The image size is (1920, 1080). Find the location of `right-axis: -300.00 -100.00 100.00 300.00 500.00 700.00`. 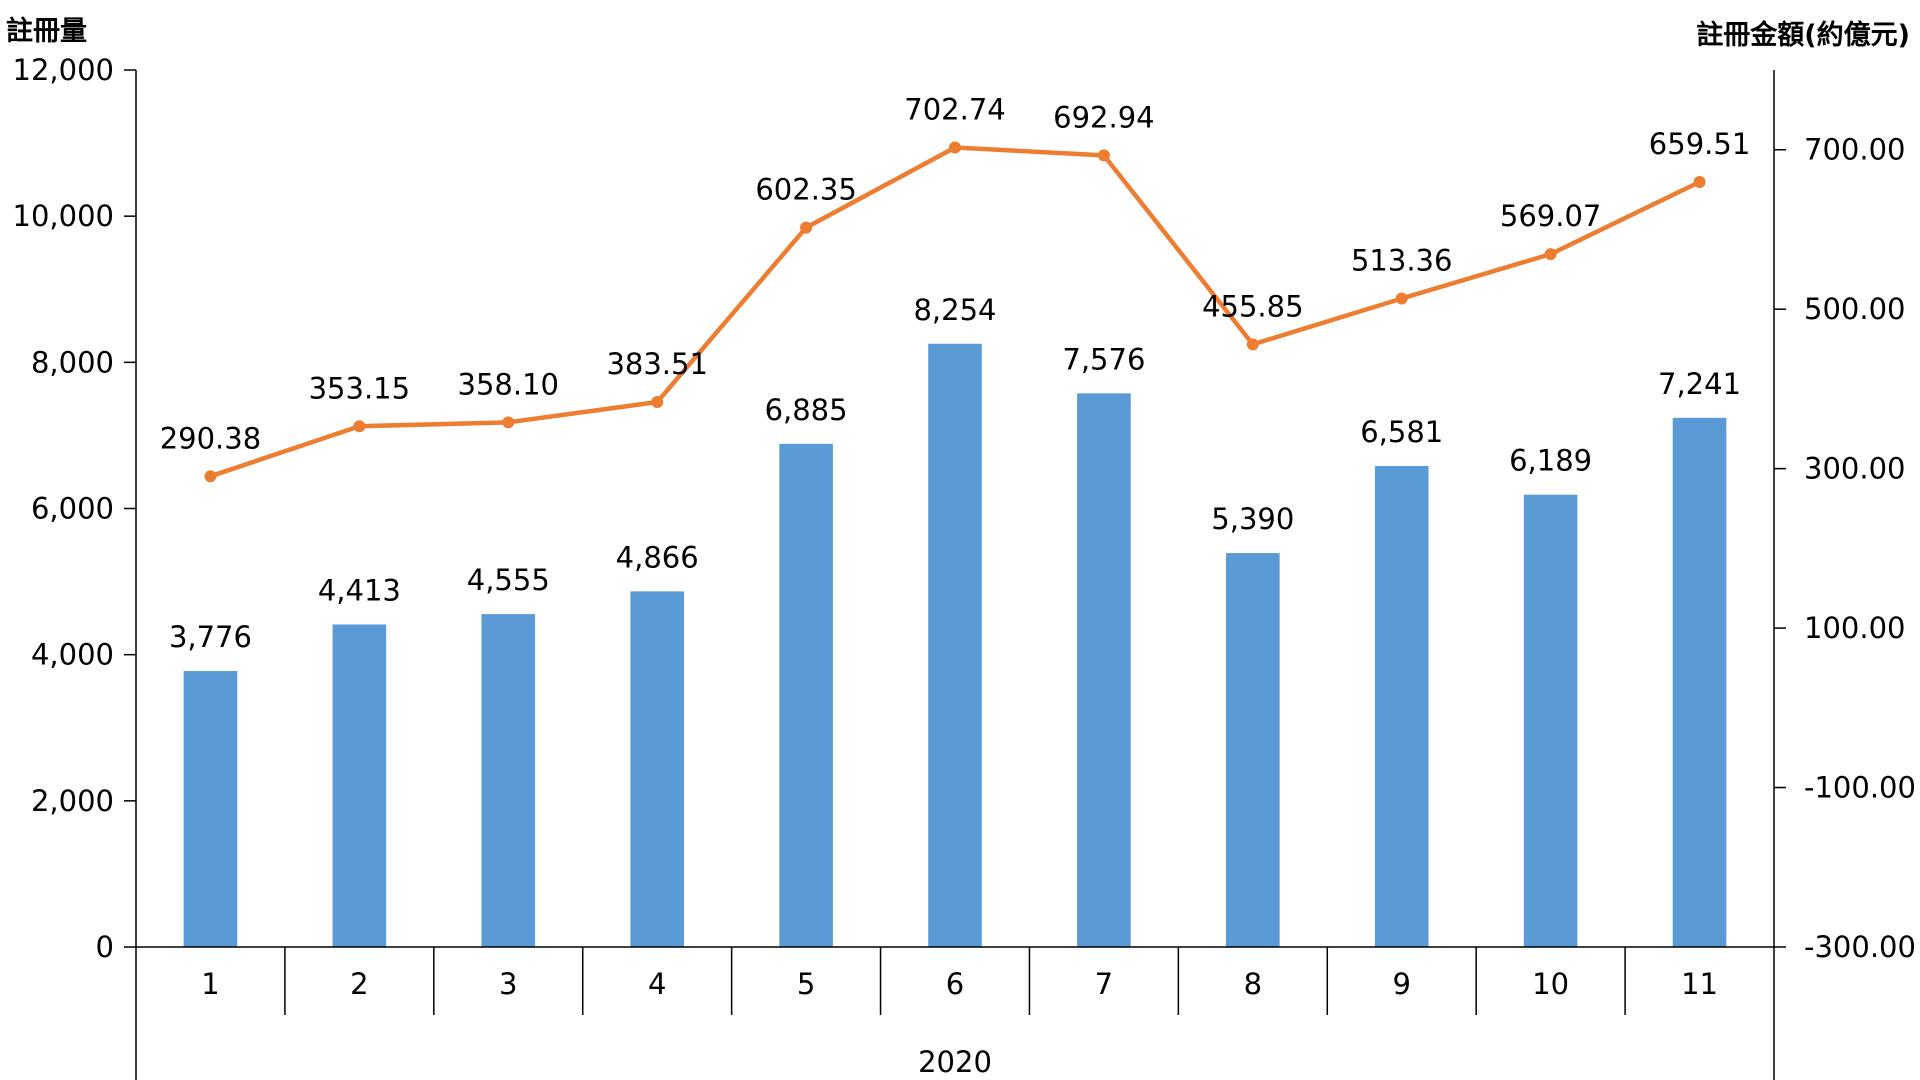

right-axis: -300.00 -100.00 100.00 300.00 500.00 700.00 is located at coordinates (1844, 575).